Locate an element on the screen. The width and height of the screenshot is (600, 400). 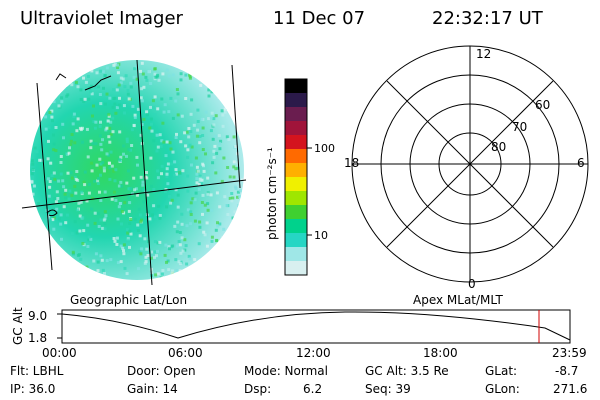
status-glat-value: -8.7 is located at coordinates (567, 371).